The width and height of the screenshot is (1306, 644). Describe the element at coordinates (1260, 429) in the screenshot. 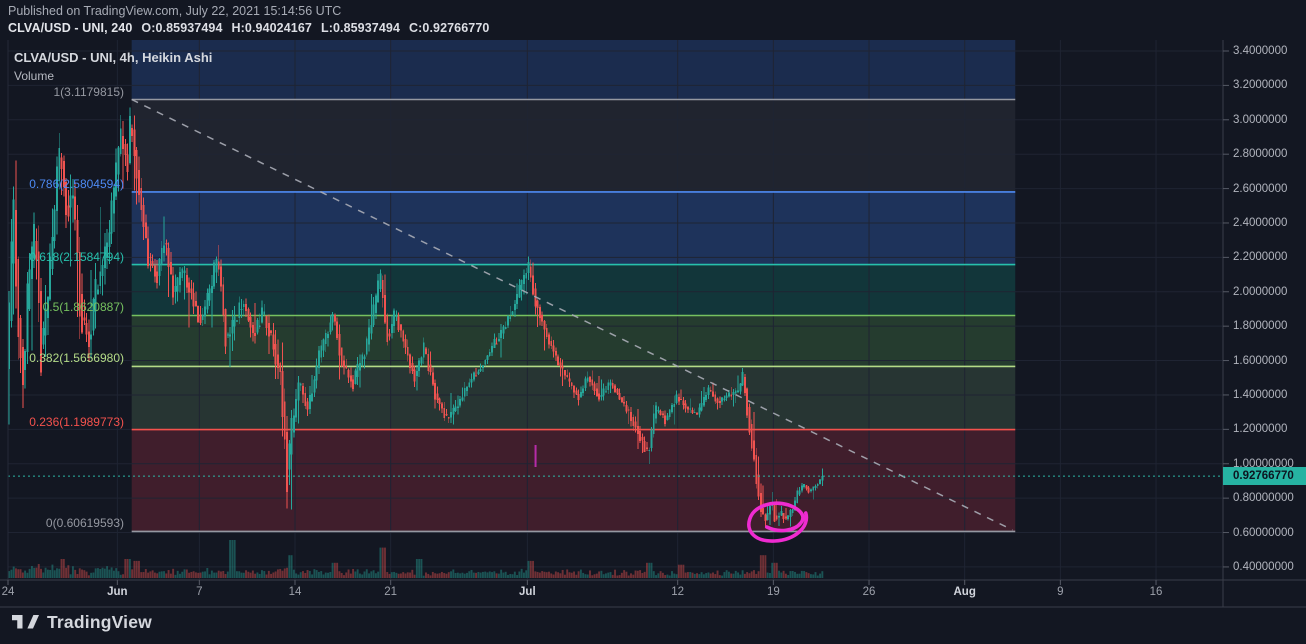

I see `price-axis-label: 1.2000000` at that location.